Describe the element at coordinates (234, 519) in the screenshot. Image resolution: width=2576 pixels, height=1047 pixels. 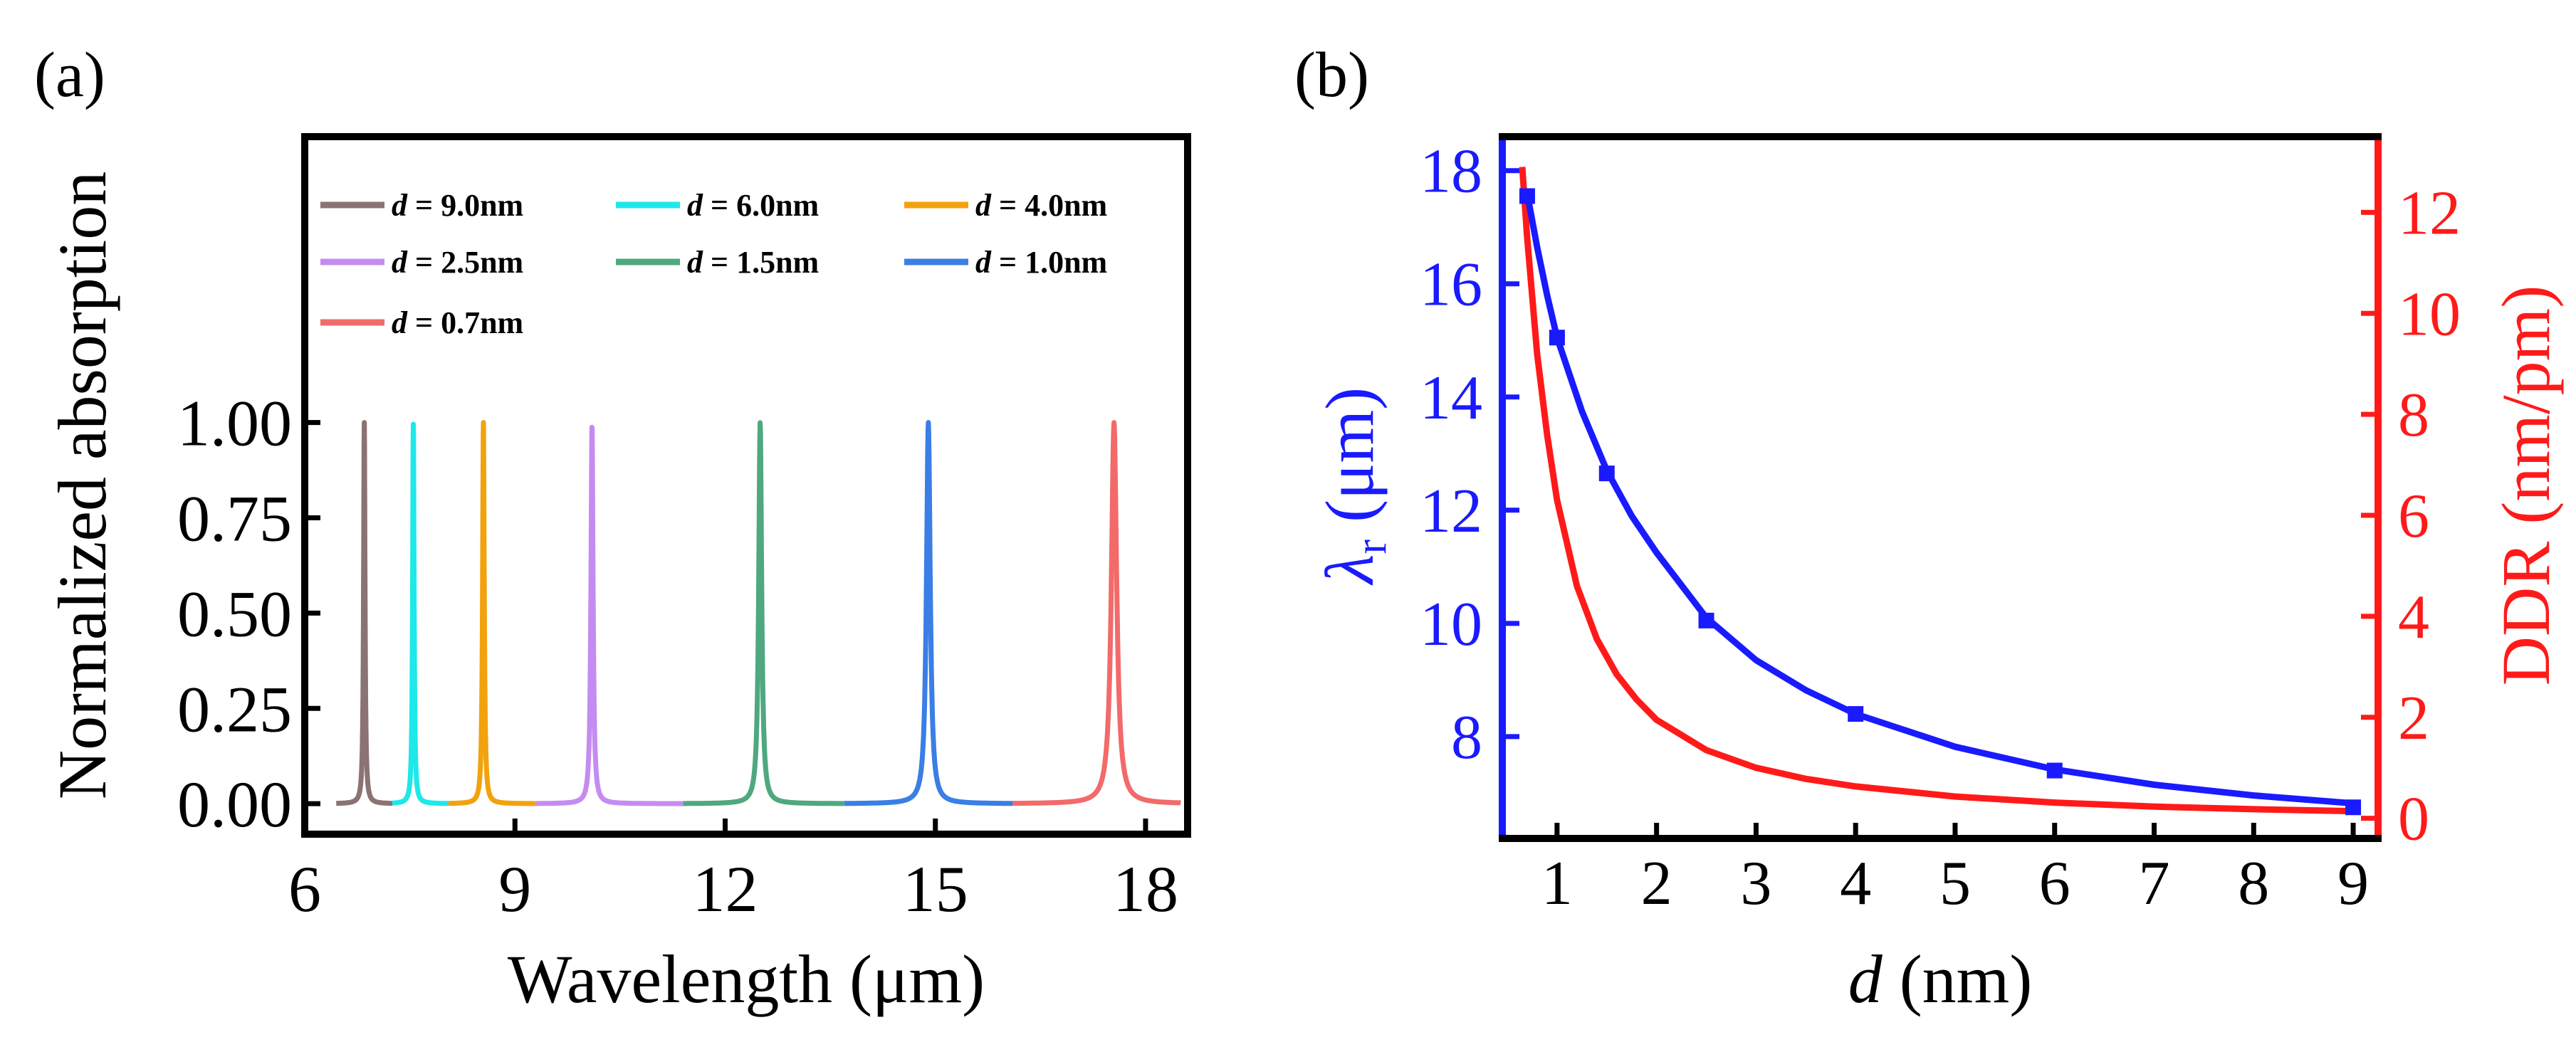
I see `y-tick-label: 0.75` at that location.